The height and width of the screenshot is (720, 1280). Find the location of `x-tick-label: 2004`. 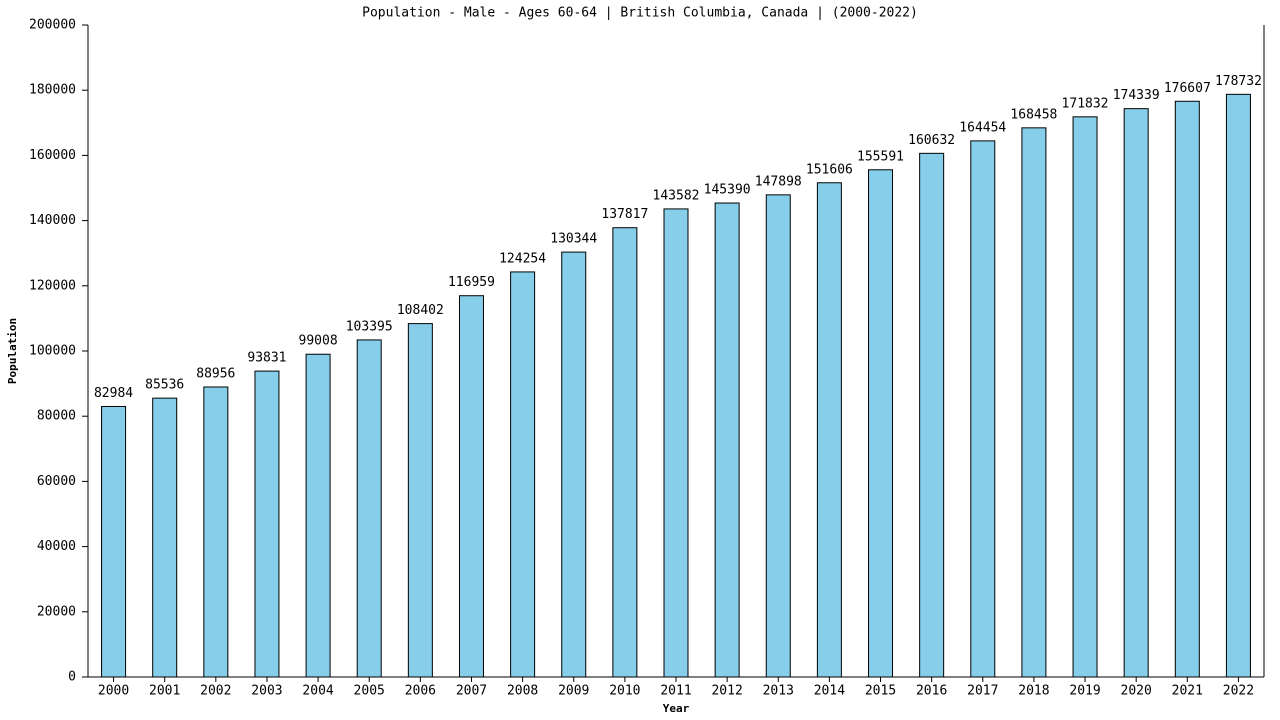

x-tick-label: 2004 is located at coordinates (317, 691).